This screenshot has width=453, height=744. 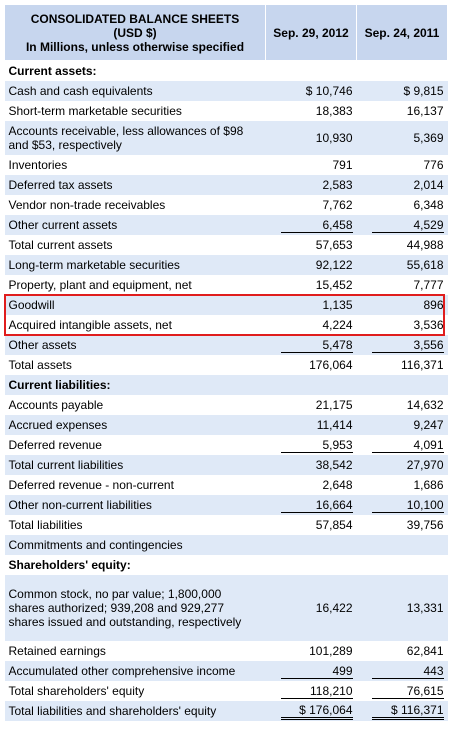 What do you see at coordinates (311, 205) in the screenshot?
I see `value-2012: 7,762` at bounding box center [311, 205].